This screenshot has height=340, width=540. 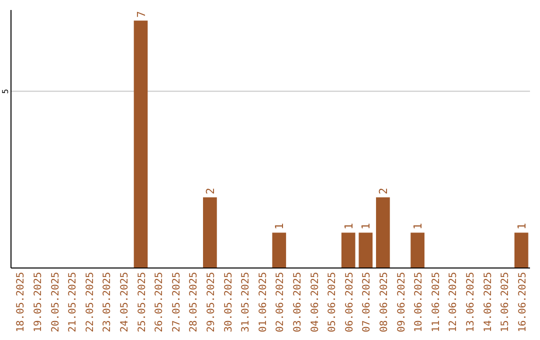 I want to click on x-tick-label: 31.05.2025, so click(x=246, y=302).